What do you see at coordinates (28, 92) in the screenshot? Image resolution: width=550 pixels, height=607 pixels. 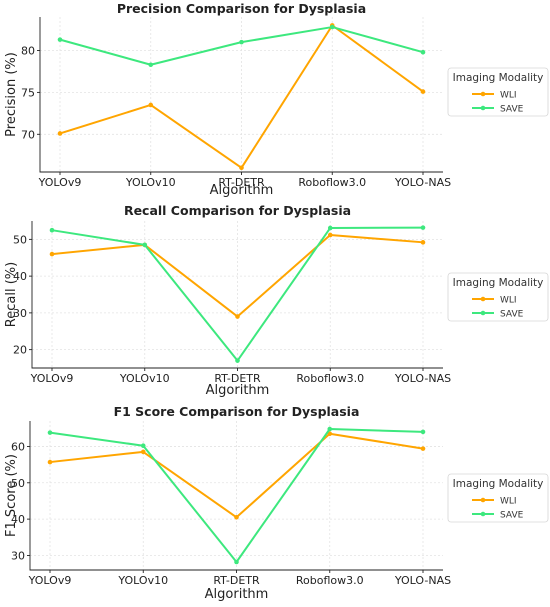 I see `y-tick-label: 75` at bounding box center [28, 92].